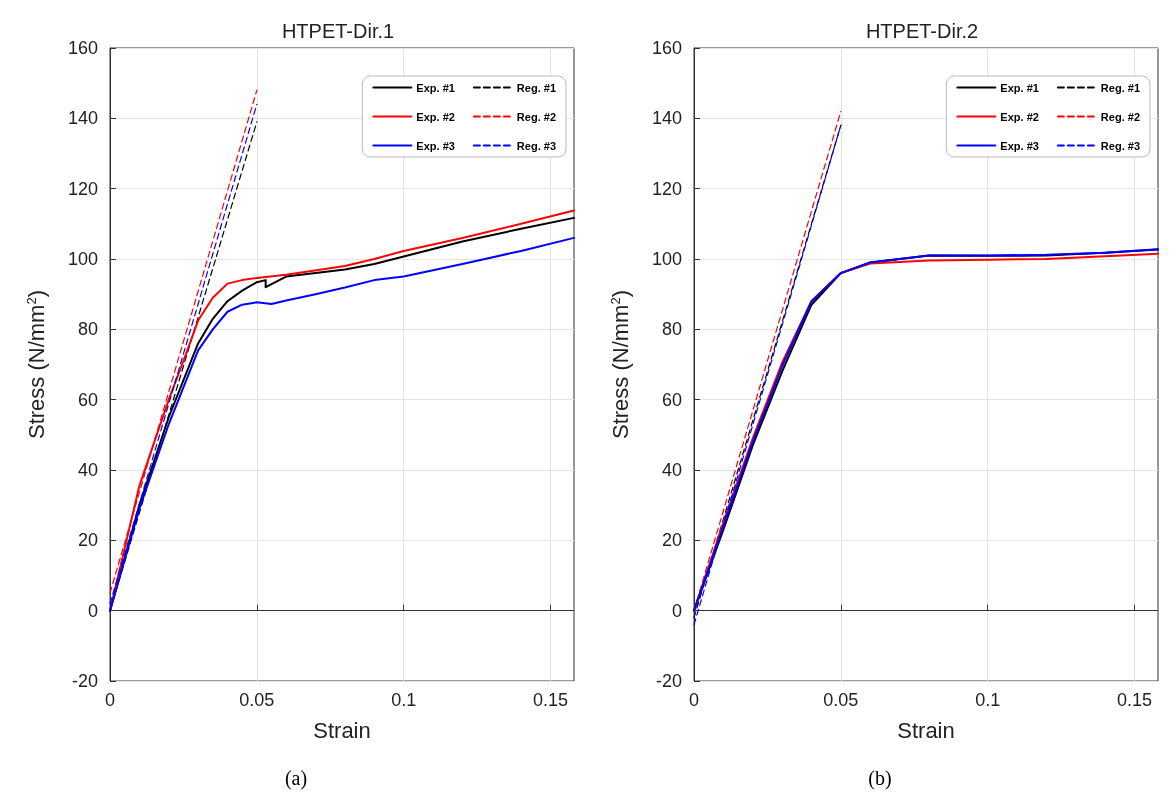 The image size is (1176, 799). What do you see at coordinates (296, 778) in the screenshot?
I see `text: (a)` at bounding box center [296, 778].